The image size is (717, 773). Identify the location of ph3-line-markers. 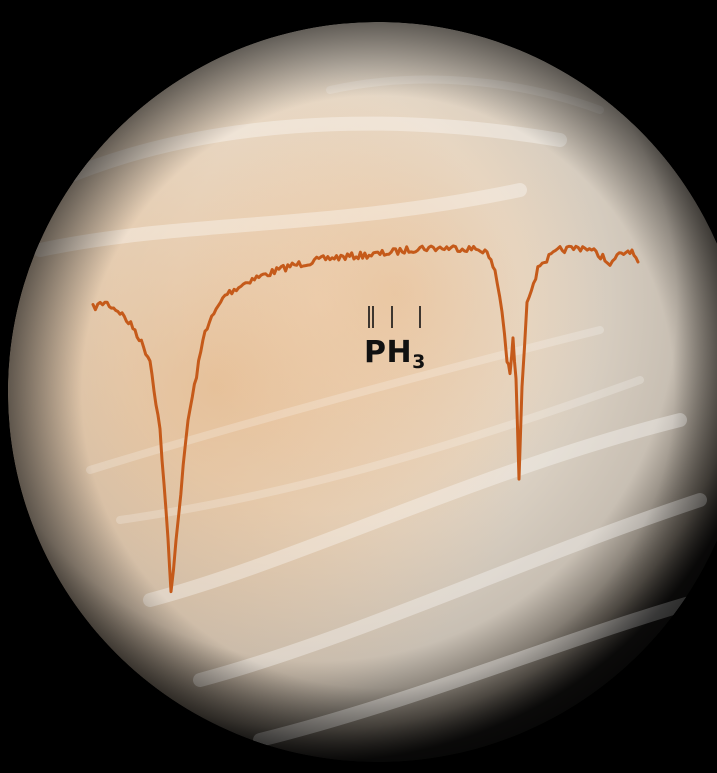
(394, 317).